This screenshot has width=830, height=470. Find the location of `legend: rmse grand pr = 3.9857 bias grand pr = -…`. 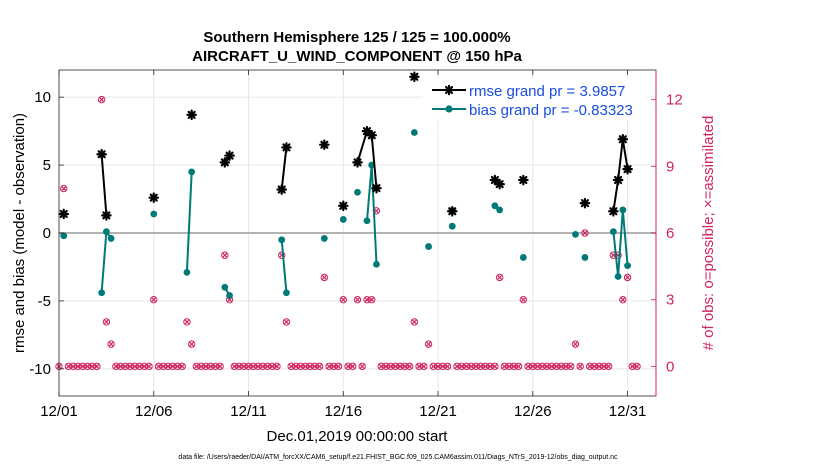

legend: rmse grand pr = 3.9857 bias grand pr = -… is located at coordinates (534, 99).